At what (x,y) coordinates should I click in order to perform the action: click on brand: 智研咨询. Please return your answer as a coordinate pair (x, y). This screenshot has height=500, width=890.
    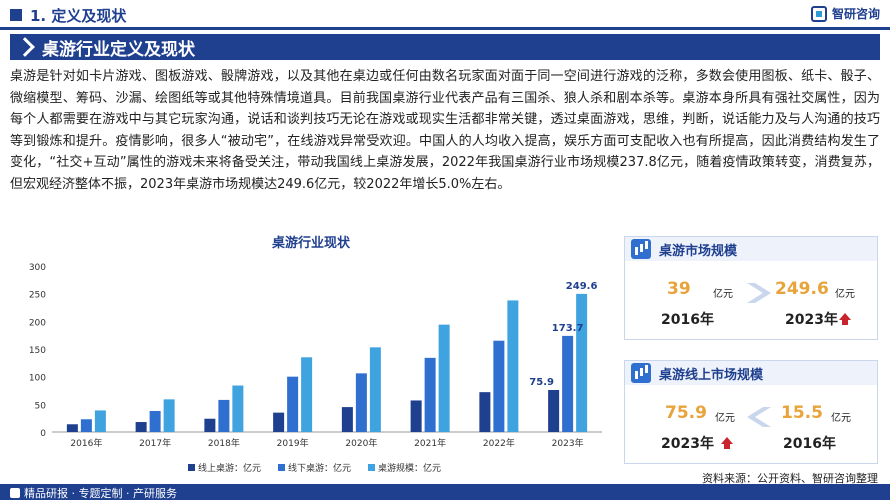
    Looking at the image, I should click on (845, 13).